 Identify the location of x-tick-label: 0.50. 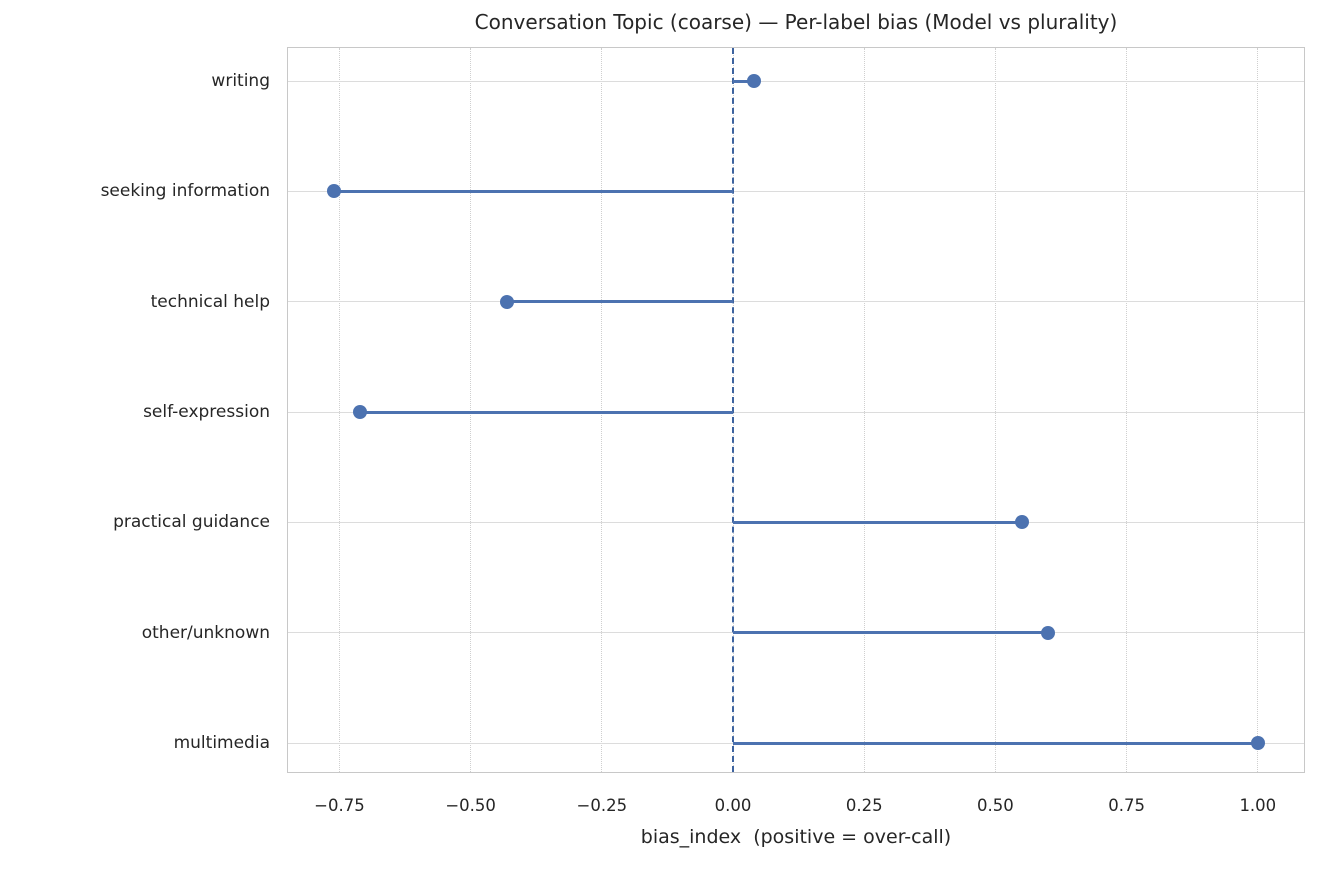
(995, 805).